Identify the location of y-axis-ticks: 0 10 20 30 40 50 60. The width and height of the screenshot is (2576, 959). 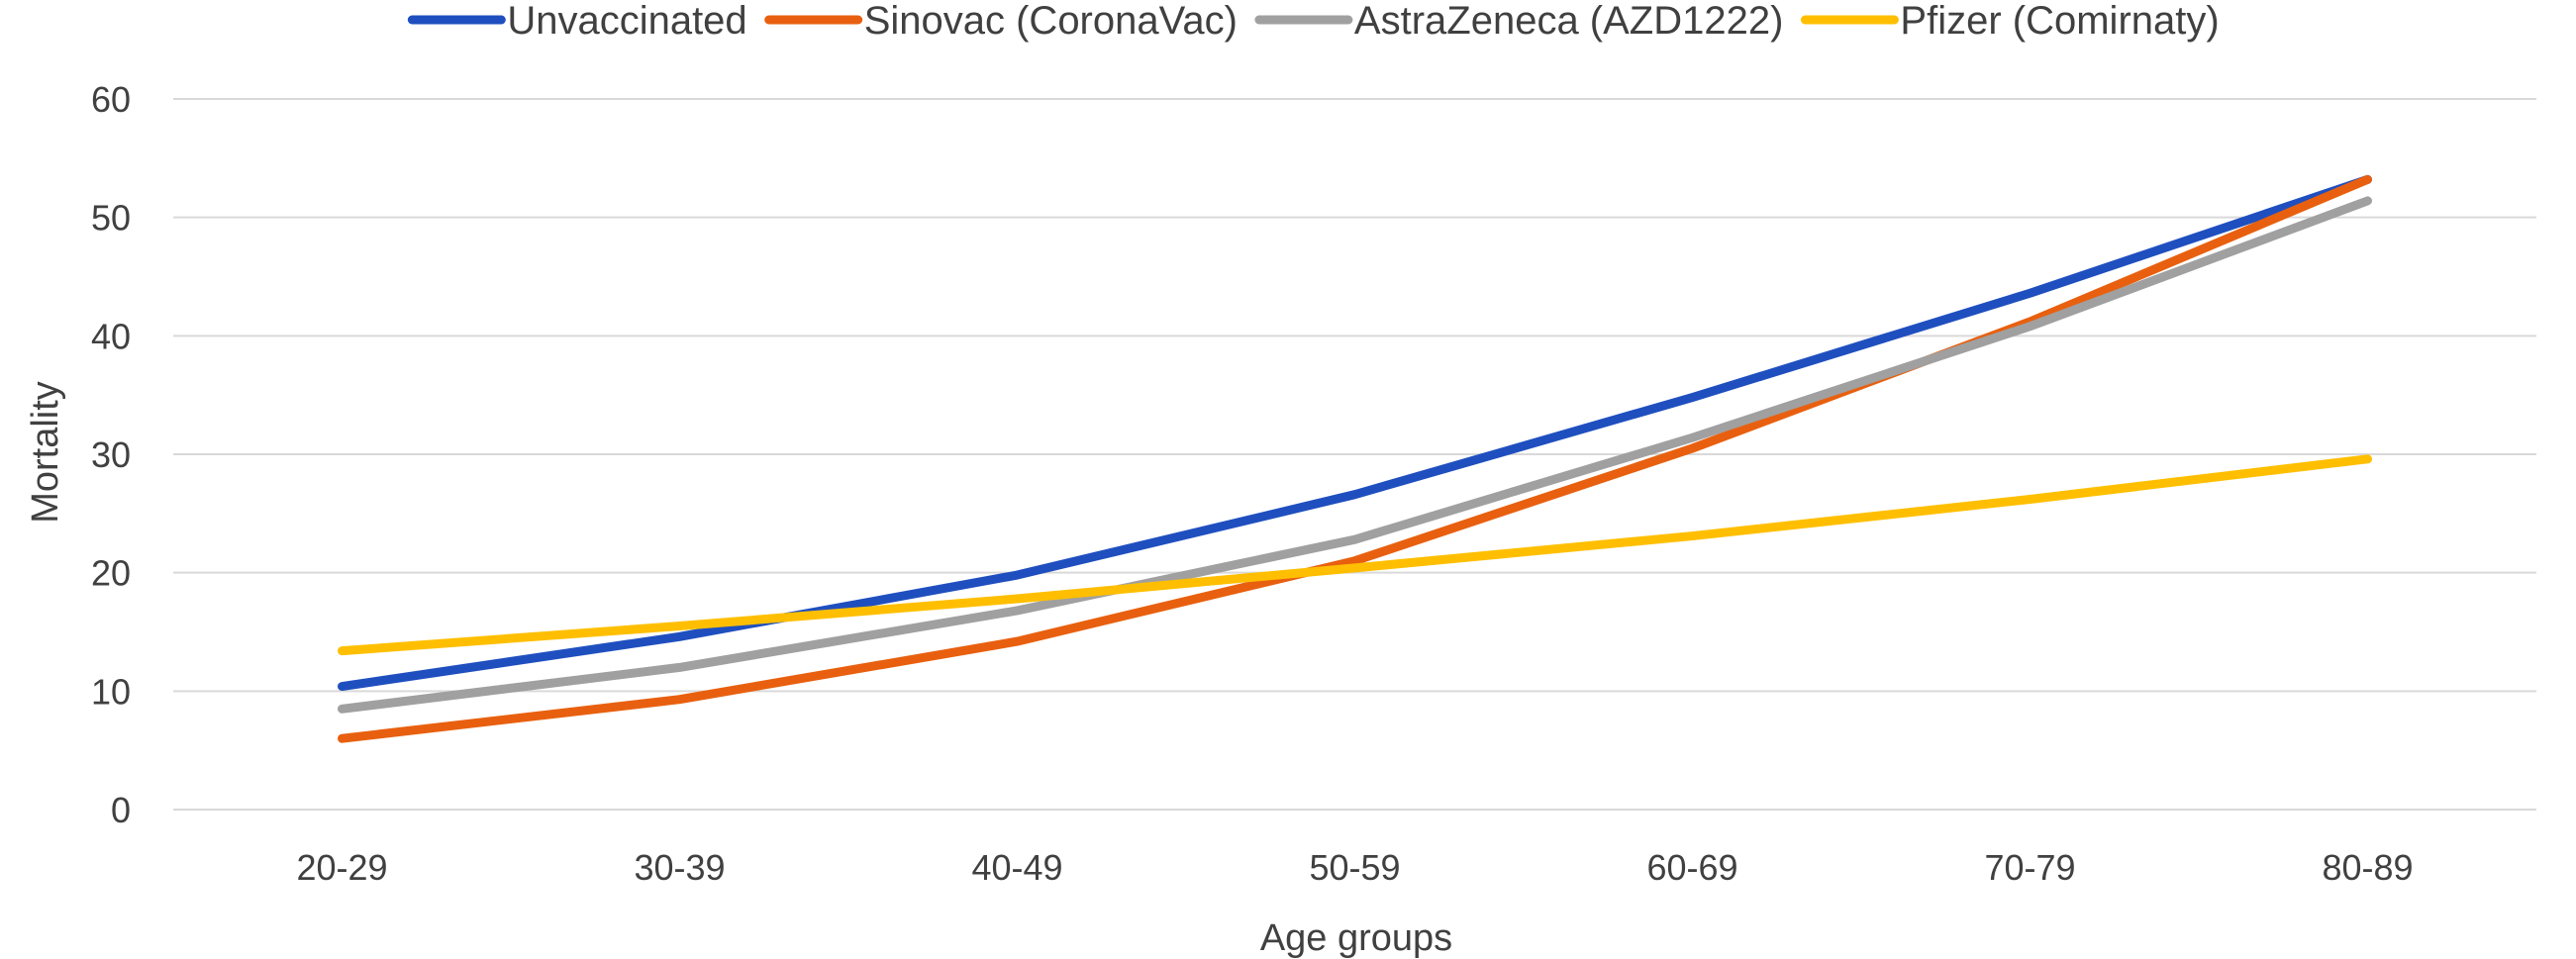
(111, 454).